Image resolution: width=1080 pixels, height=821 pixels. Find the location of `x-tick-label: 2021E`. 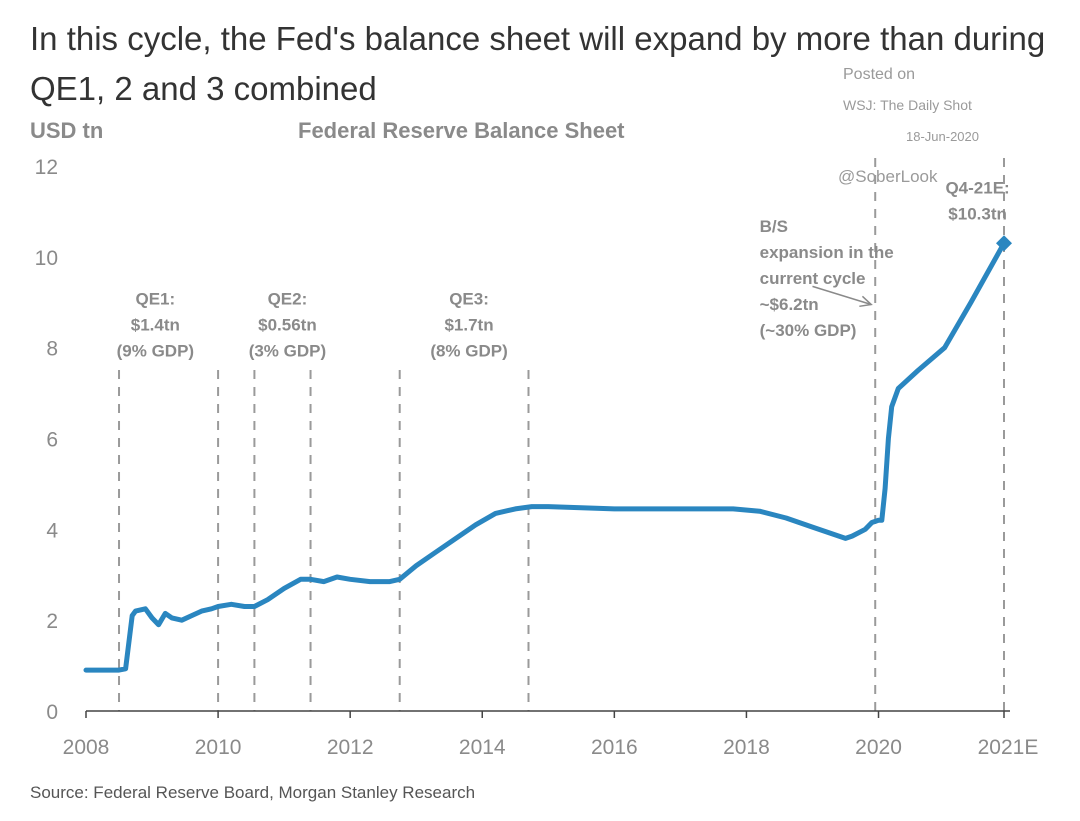

x-tick-label: 2021E is located at coordinates (1008, 747).